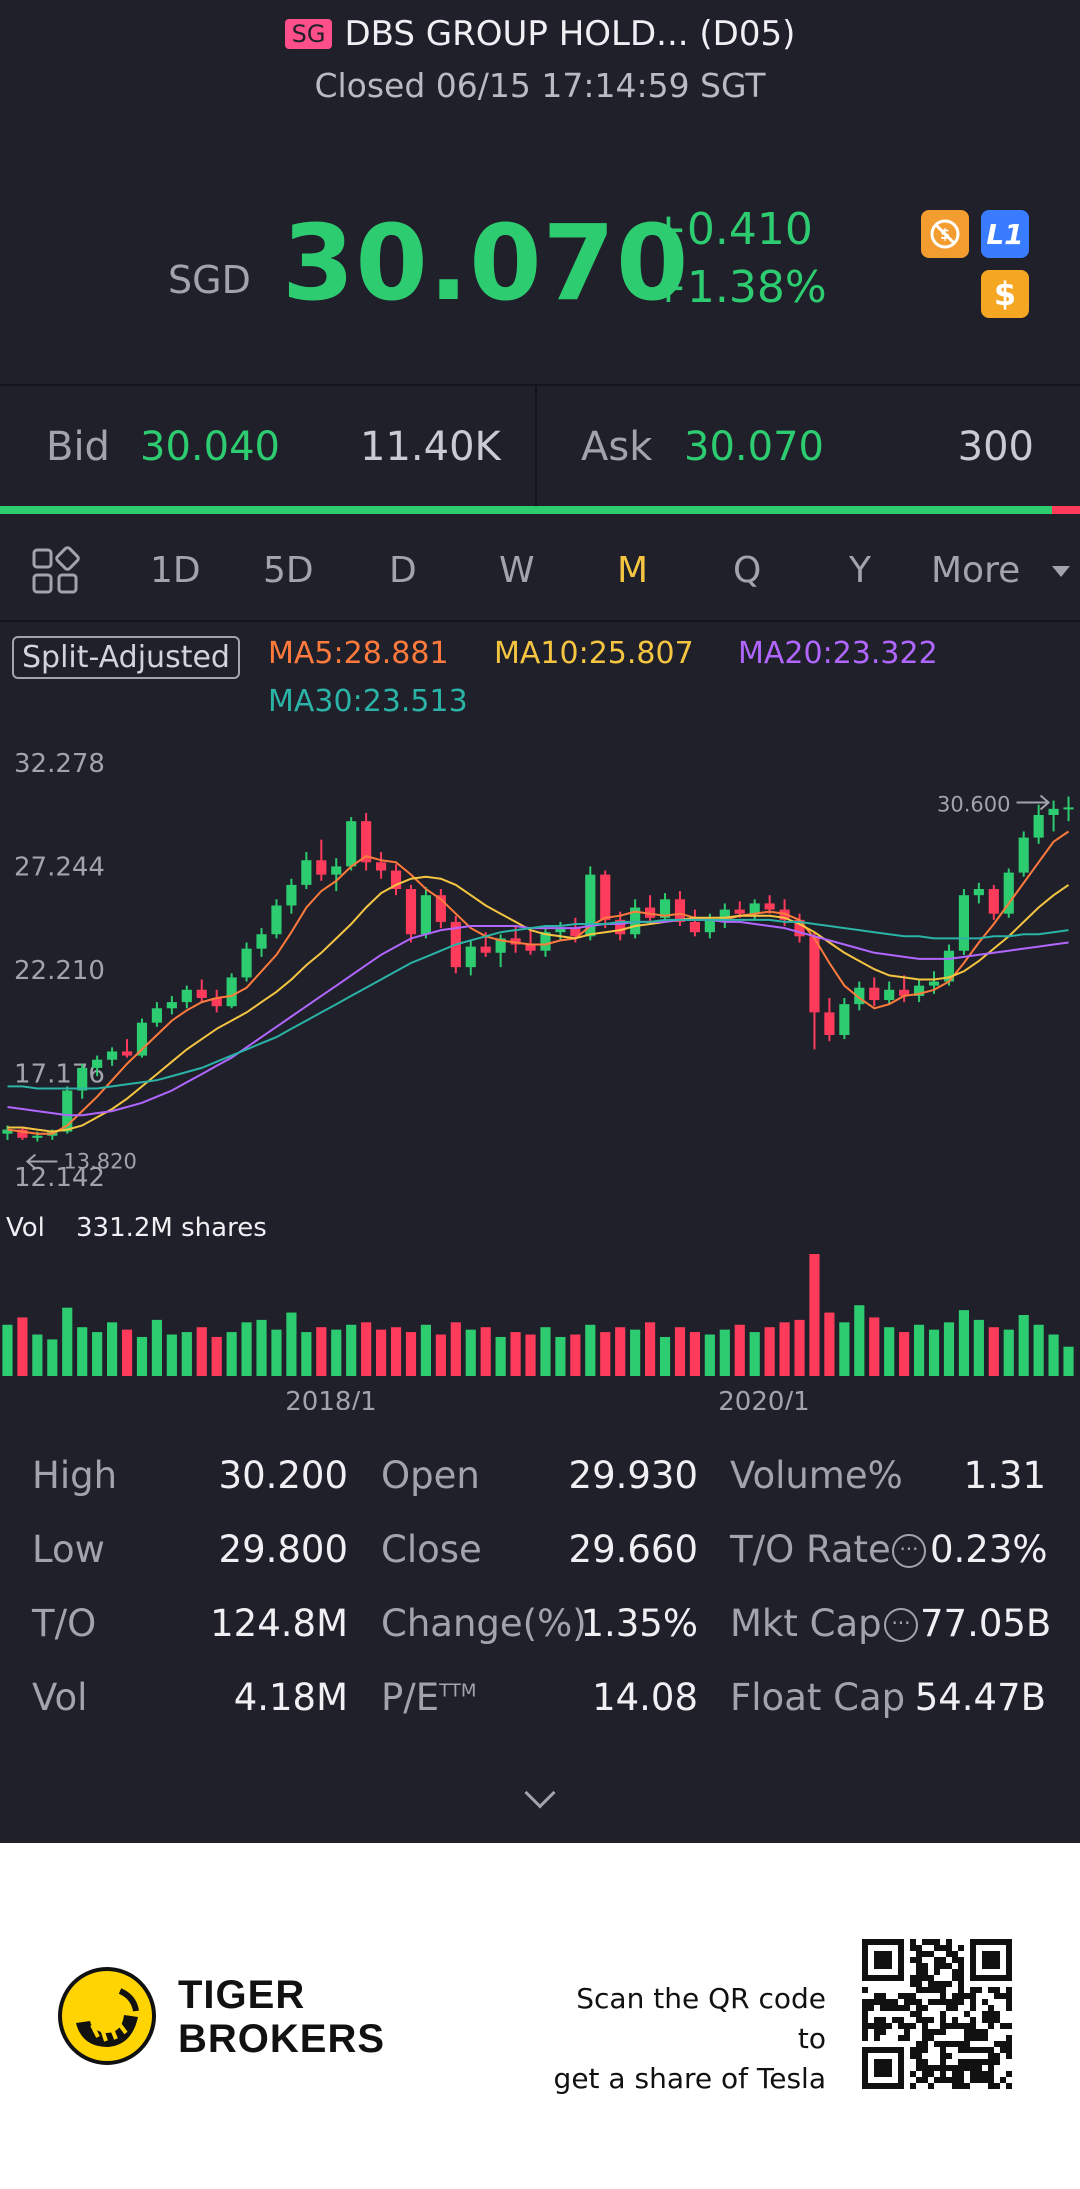  What do you see at coordinates (633, 570) in the screenshot?
I see `tab-m: M` at bounding box center [633, 570].